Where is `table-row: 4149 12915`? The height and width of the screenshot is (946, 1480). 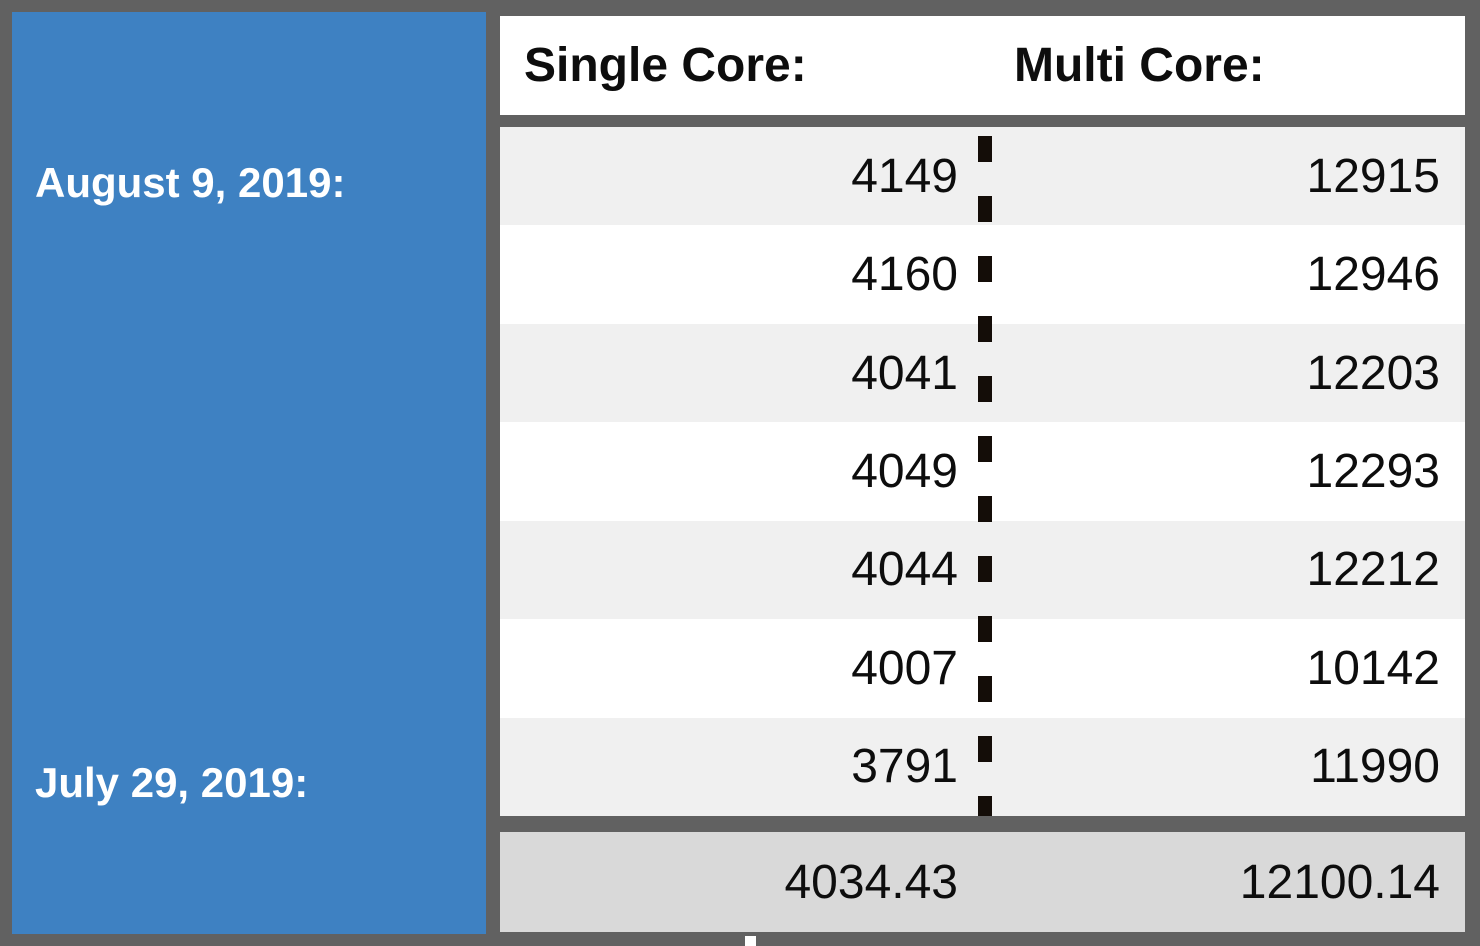 table-row: 4149 12915 is located at coordinates (982, 176).